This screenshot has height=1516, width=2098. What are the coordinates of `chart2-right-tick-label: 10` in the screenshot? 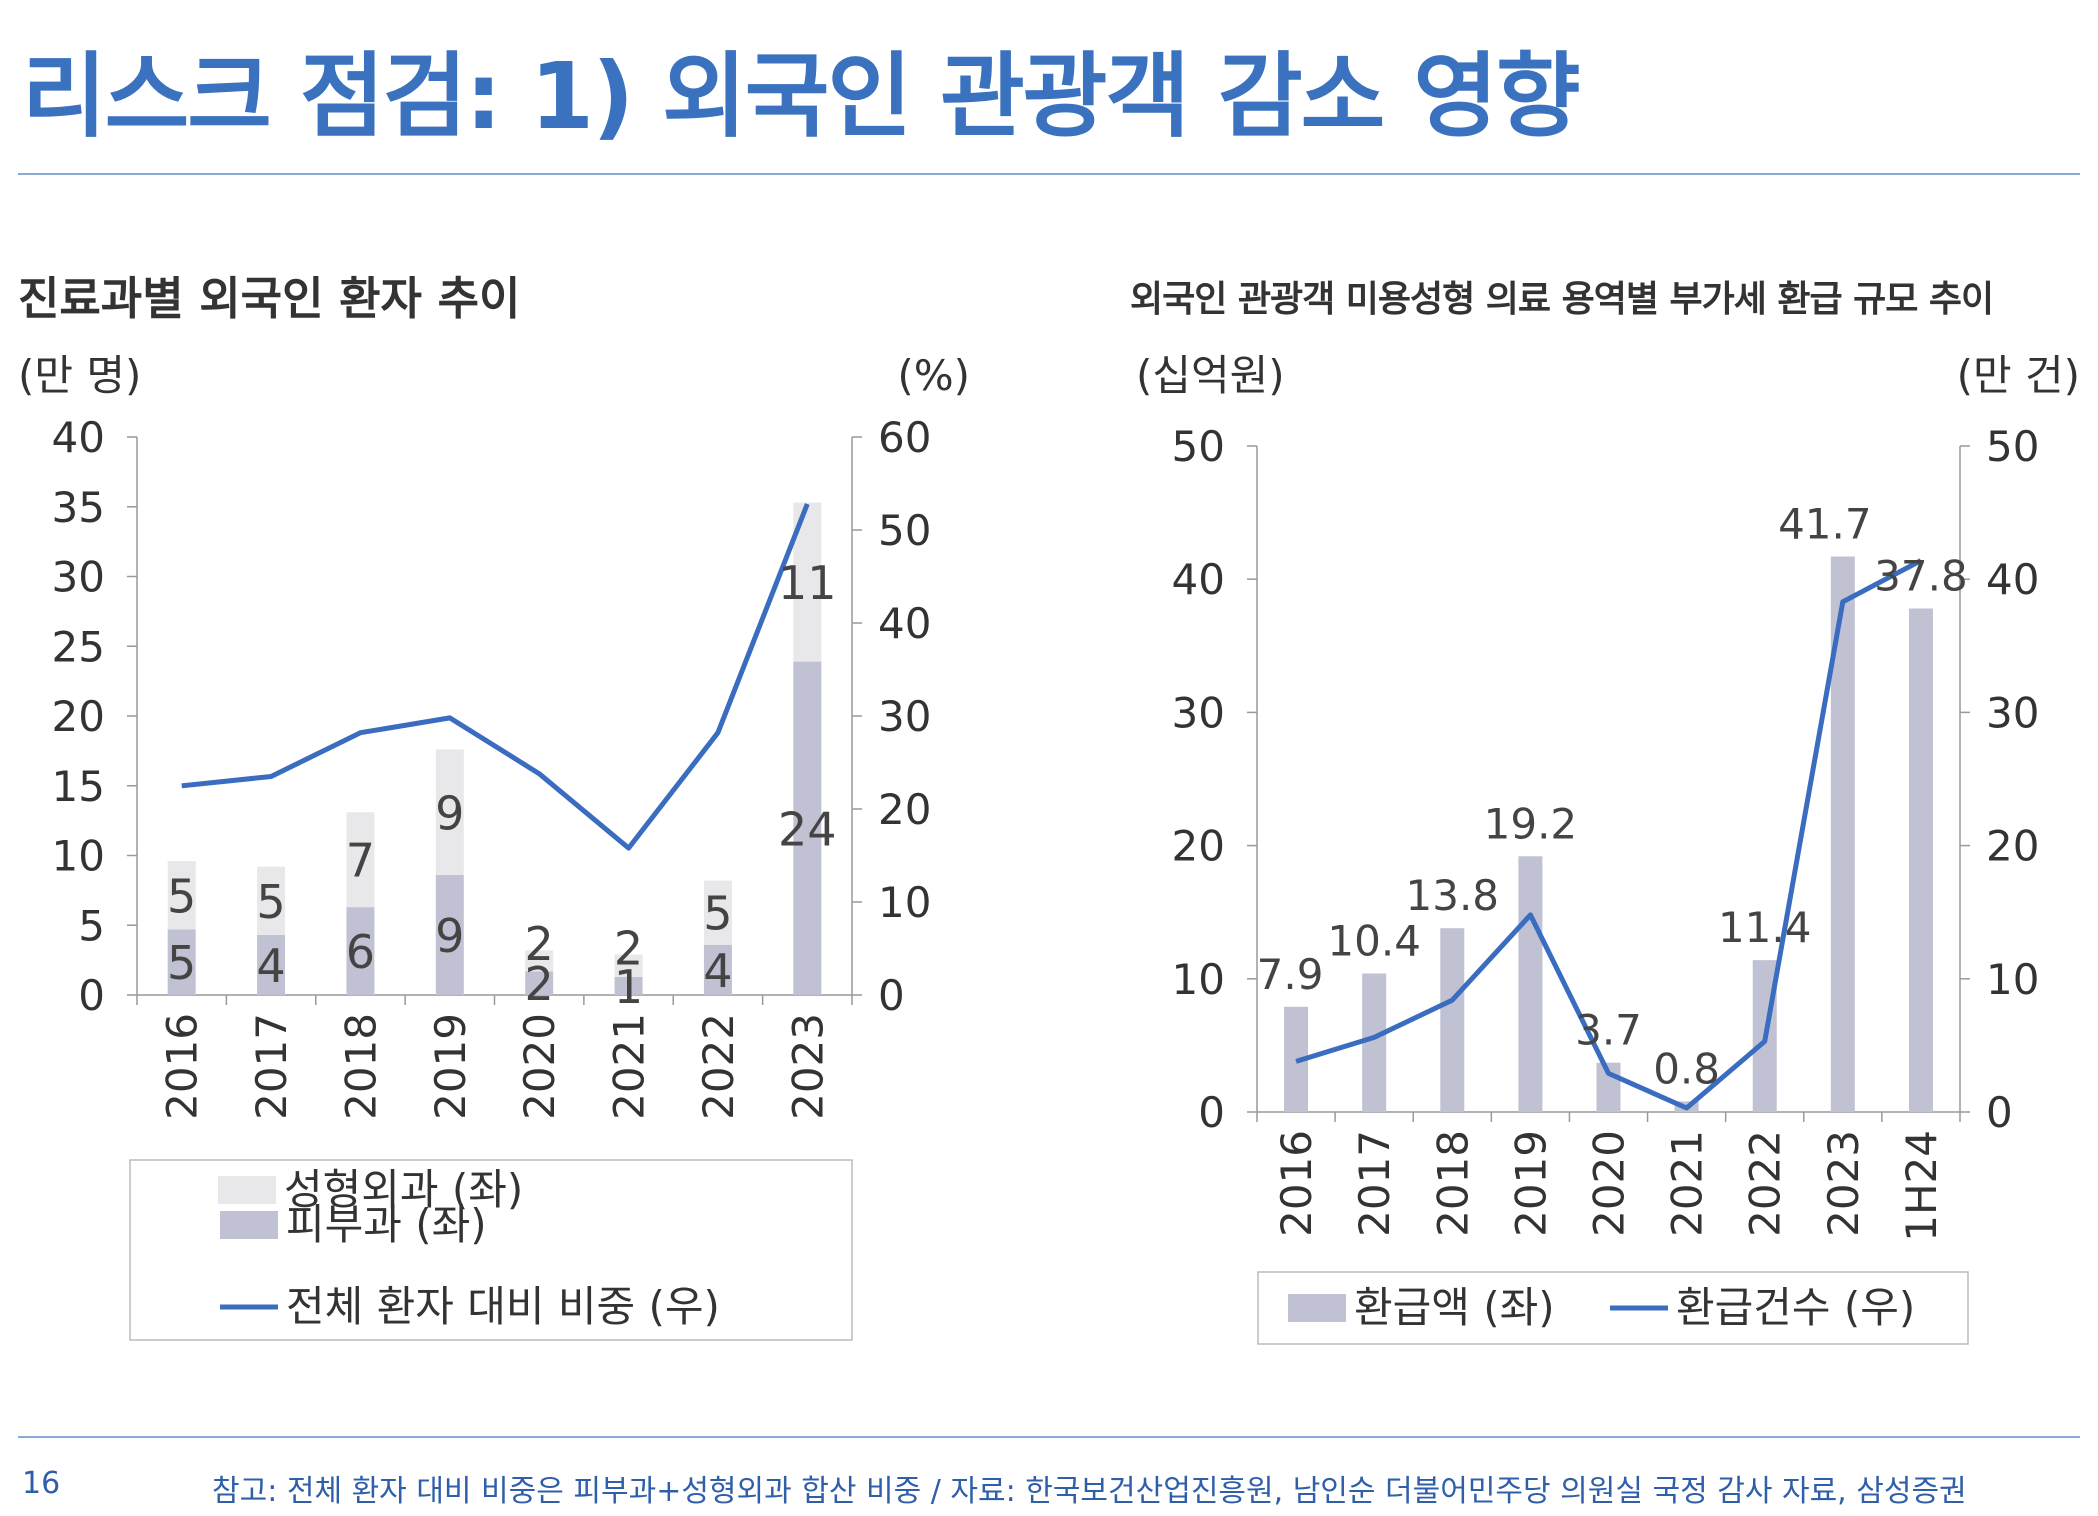 It's located at (2012, 979).